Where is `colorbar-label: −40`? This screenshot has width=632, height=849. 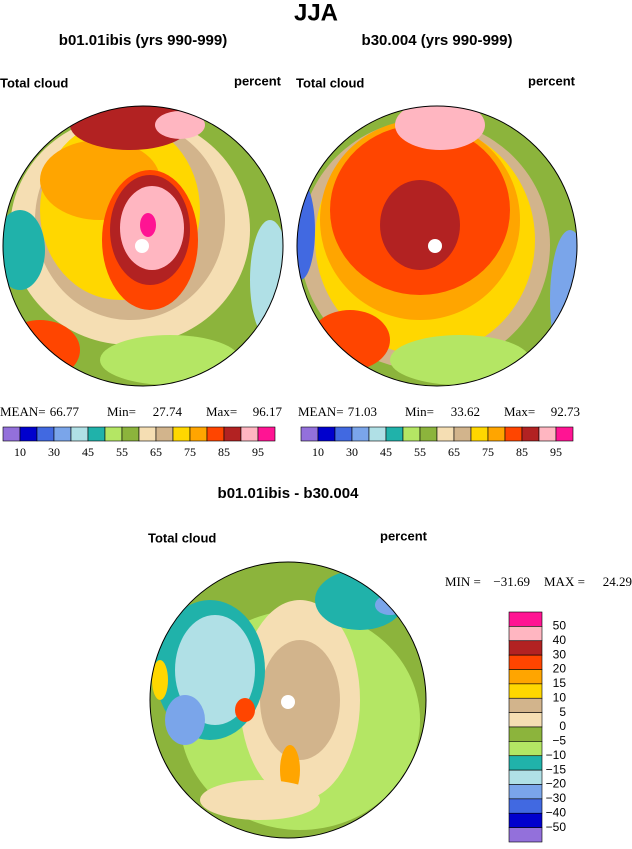 colorbar-label: −40 is located at coordinates (556, 812).